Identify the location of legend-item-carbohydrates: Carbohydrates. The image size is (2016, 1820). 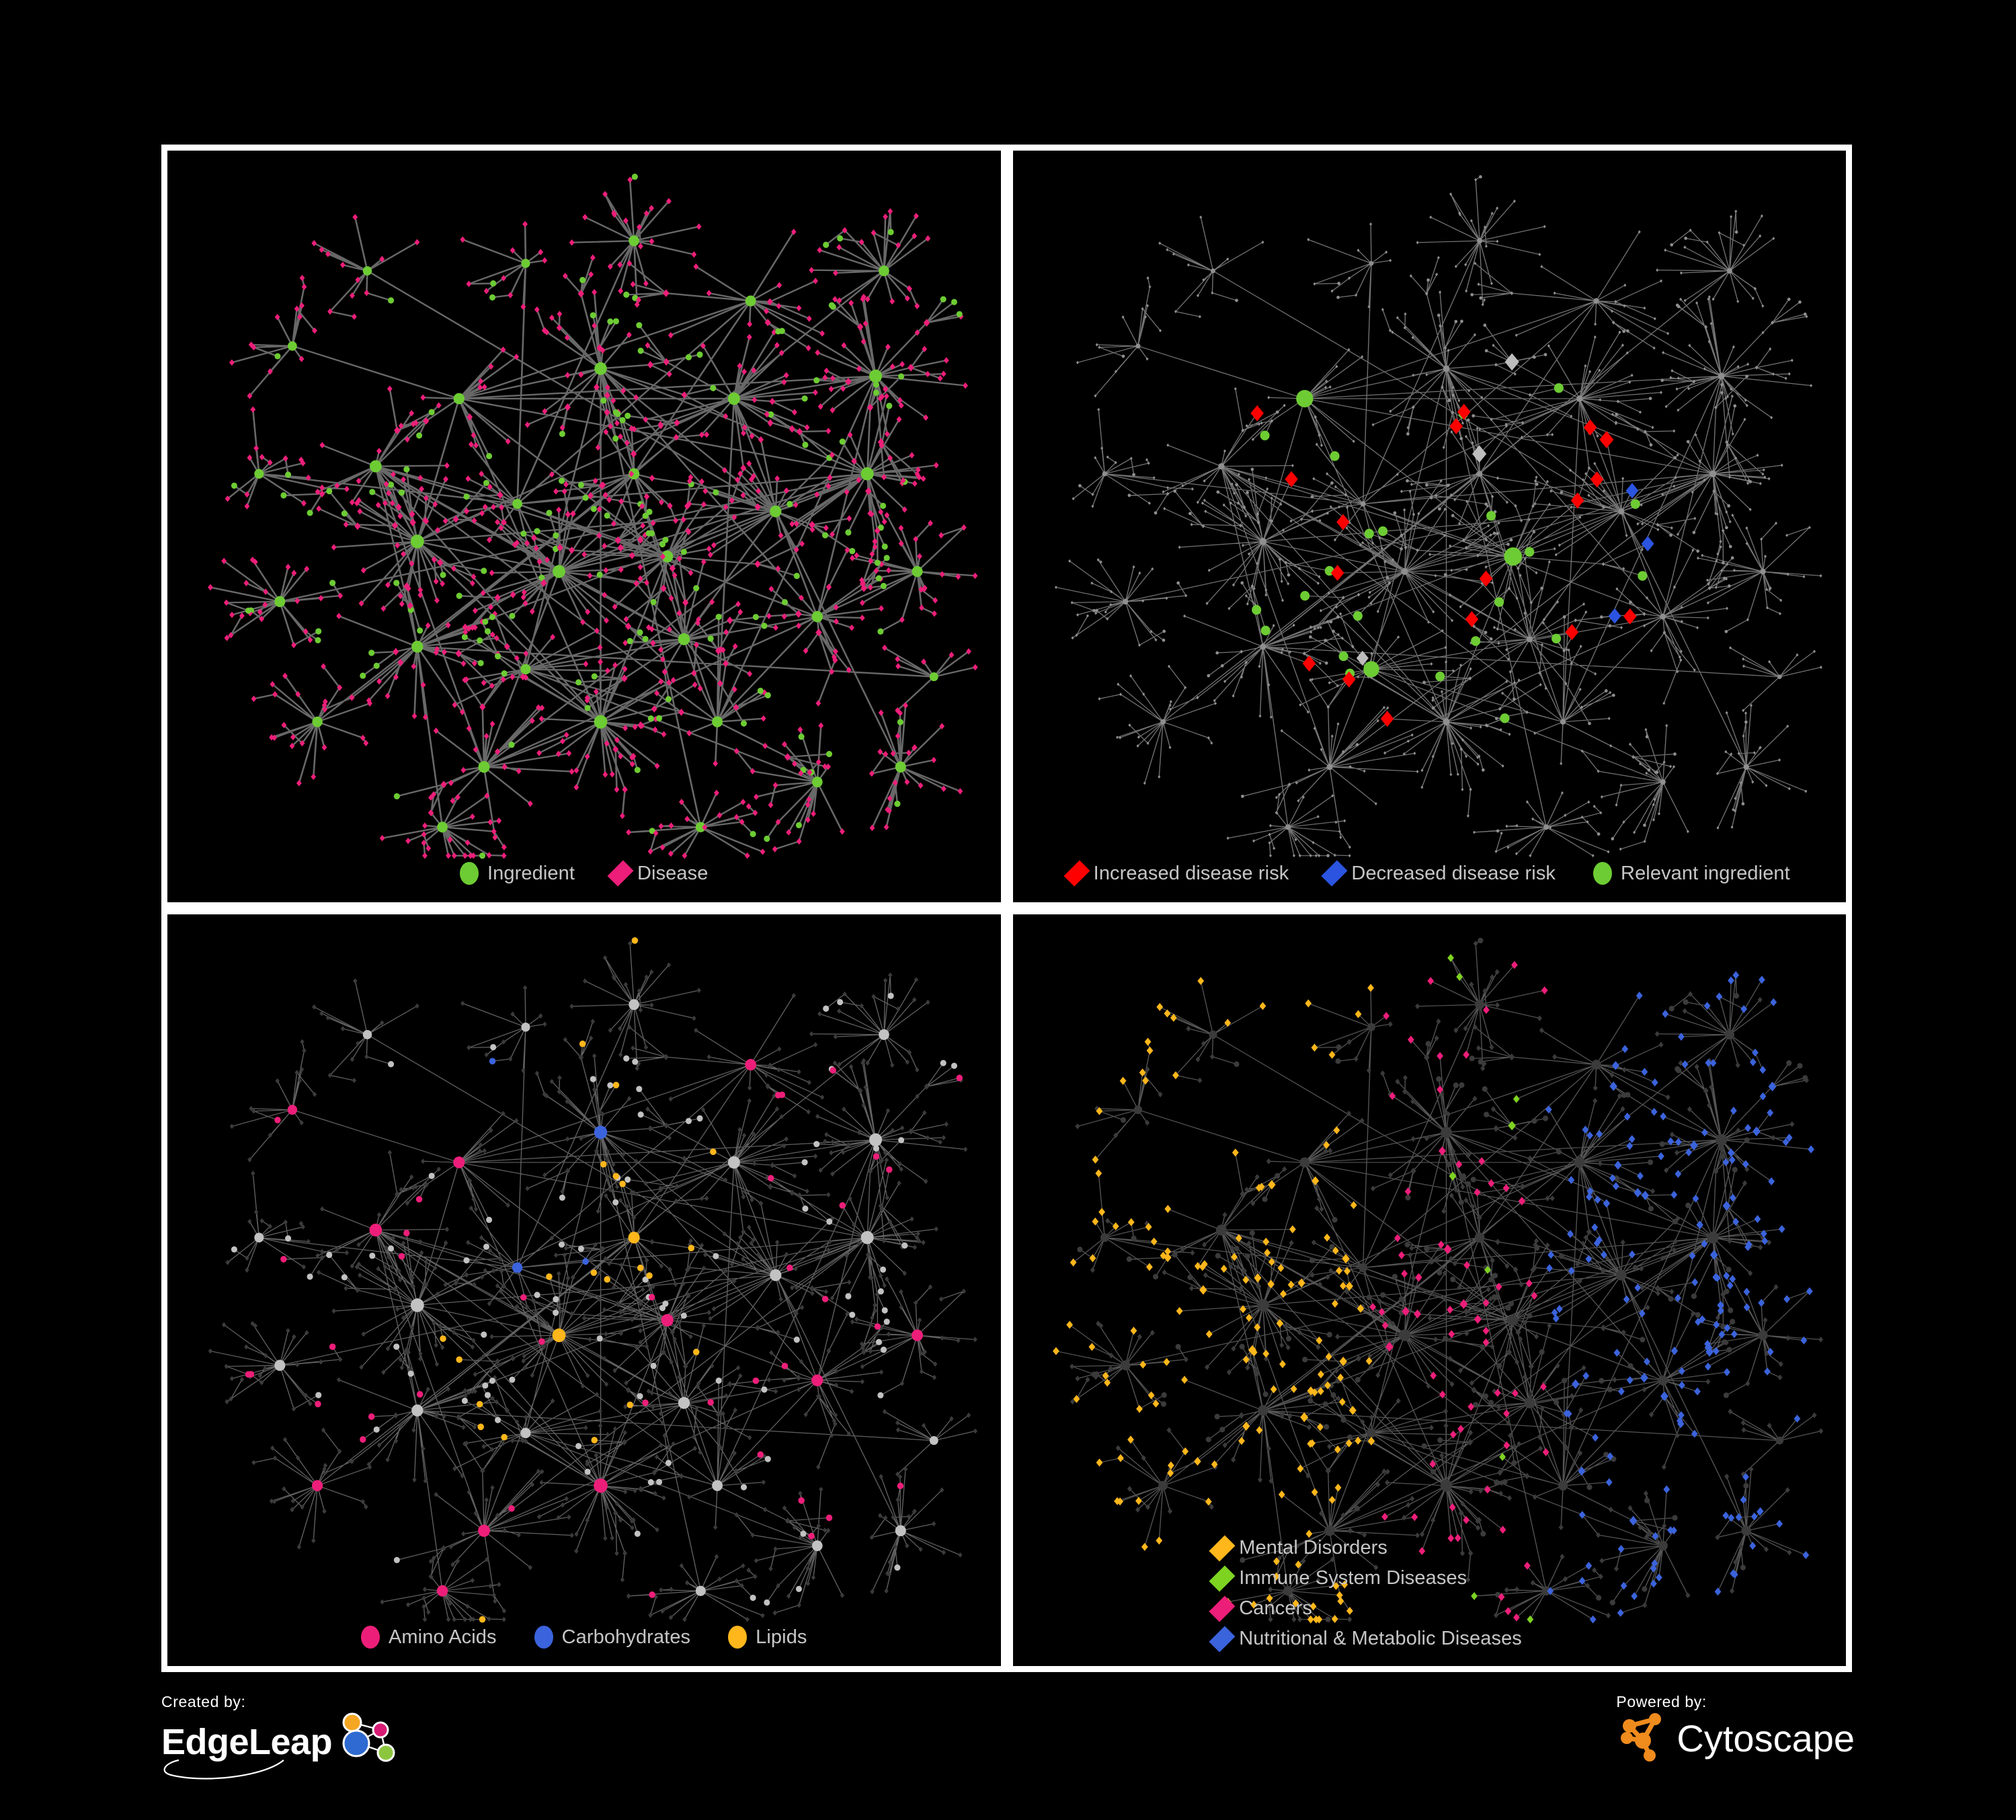
(612, 1637).